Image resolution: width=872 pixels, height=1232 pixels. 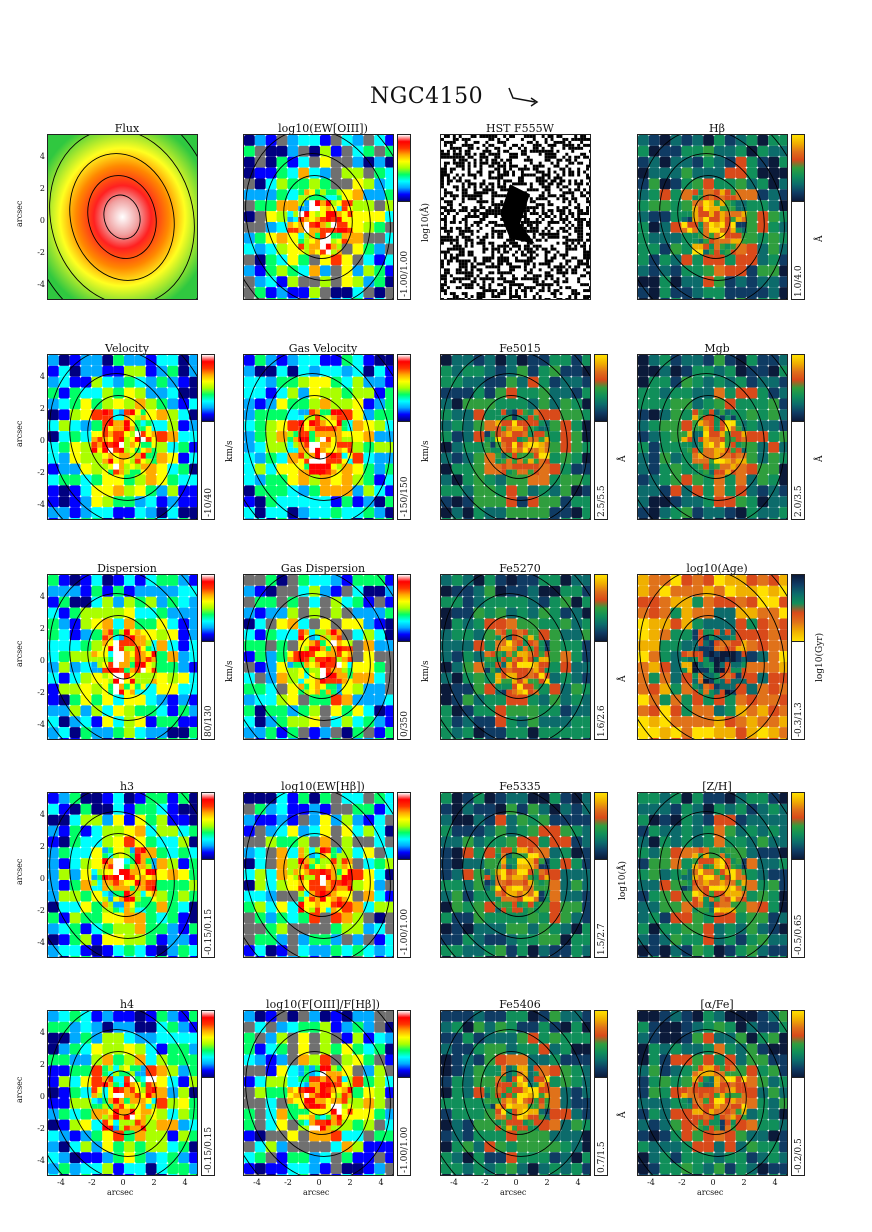 What do you see at coordinates (602, 501) in the screenshot?
I see `colorbar-range-label: 2.5/5.5` at bounding box center [602, 501].